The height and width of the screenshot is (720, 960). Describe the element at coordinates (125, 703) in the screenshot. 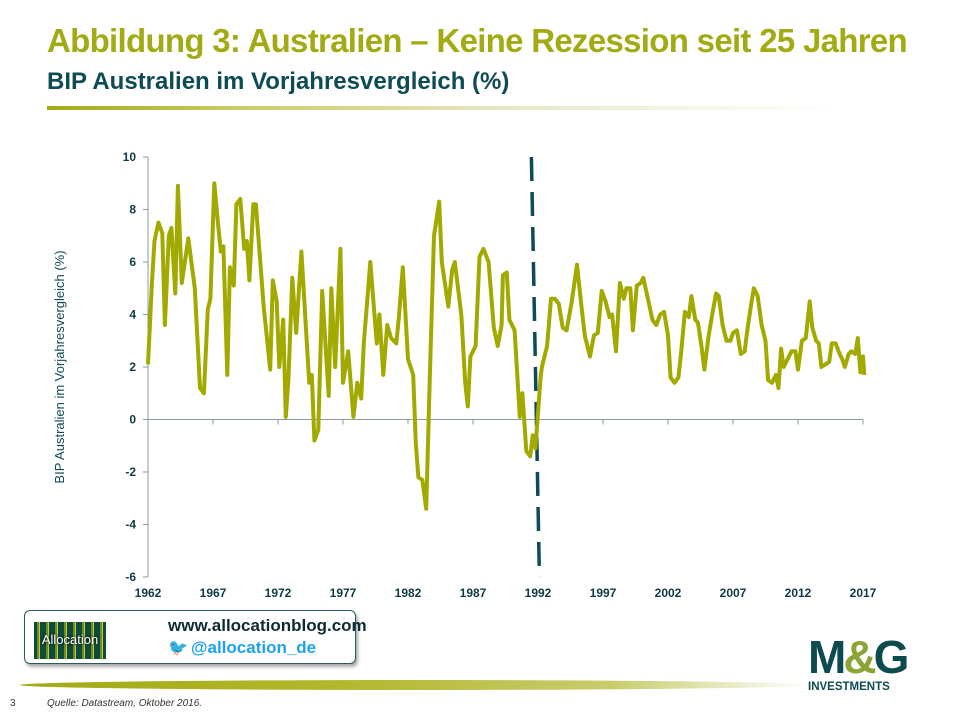

I see `source-note: Quelle: Datastream, Oktober 2016.` at that location.